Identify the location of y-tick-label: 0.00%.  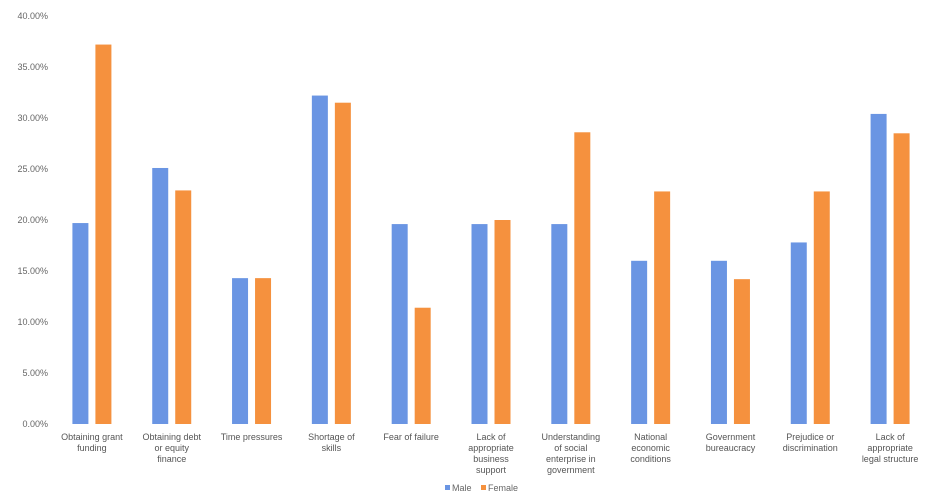
(35, 424).